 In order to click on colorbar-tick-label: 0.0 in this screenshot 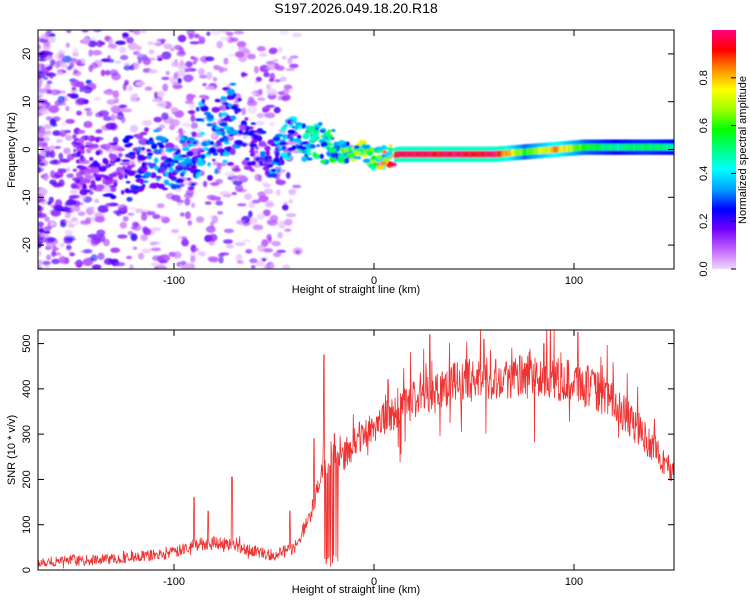, I will do `click(704, 268)`.